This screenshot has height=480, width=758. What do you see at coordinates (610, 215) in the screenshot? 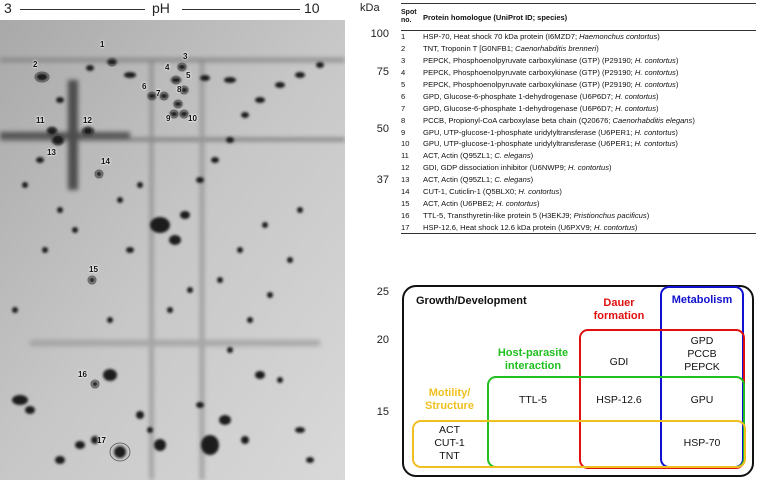
I see `species-name: Pristionchus pacificus` at bounding box center [610, 215].